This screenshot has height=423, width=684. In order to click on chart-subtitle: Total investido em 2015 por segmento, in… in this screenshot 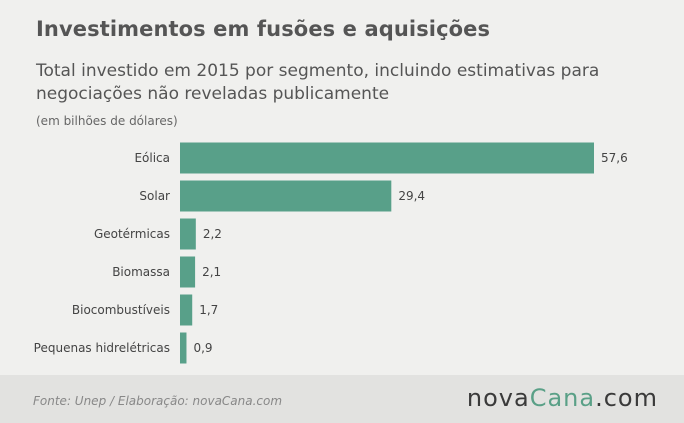, I will do `click(318, 82)`.